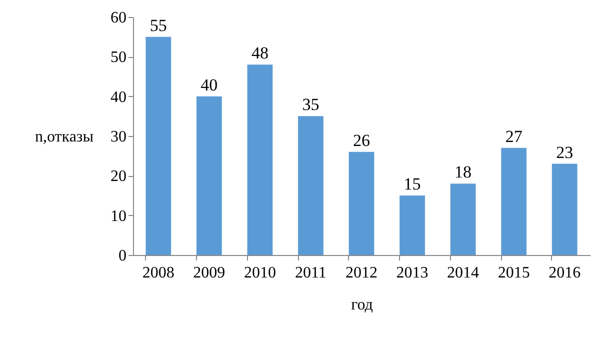 Image resolution: width=606 pixels, height=341 pixels. Describe the element at coordinates (362, 305) in the screenshot. I see `x-axis-title: год` at that location.